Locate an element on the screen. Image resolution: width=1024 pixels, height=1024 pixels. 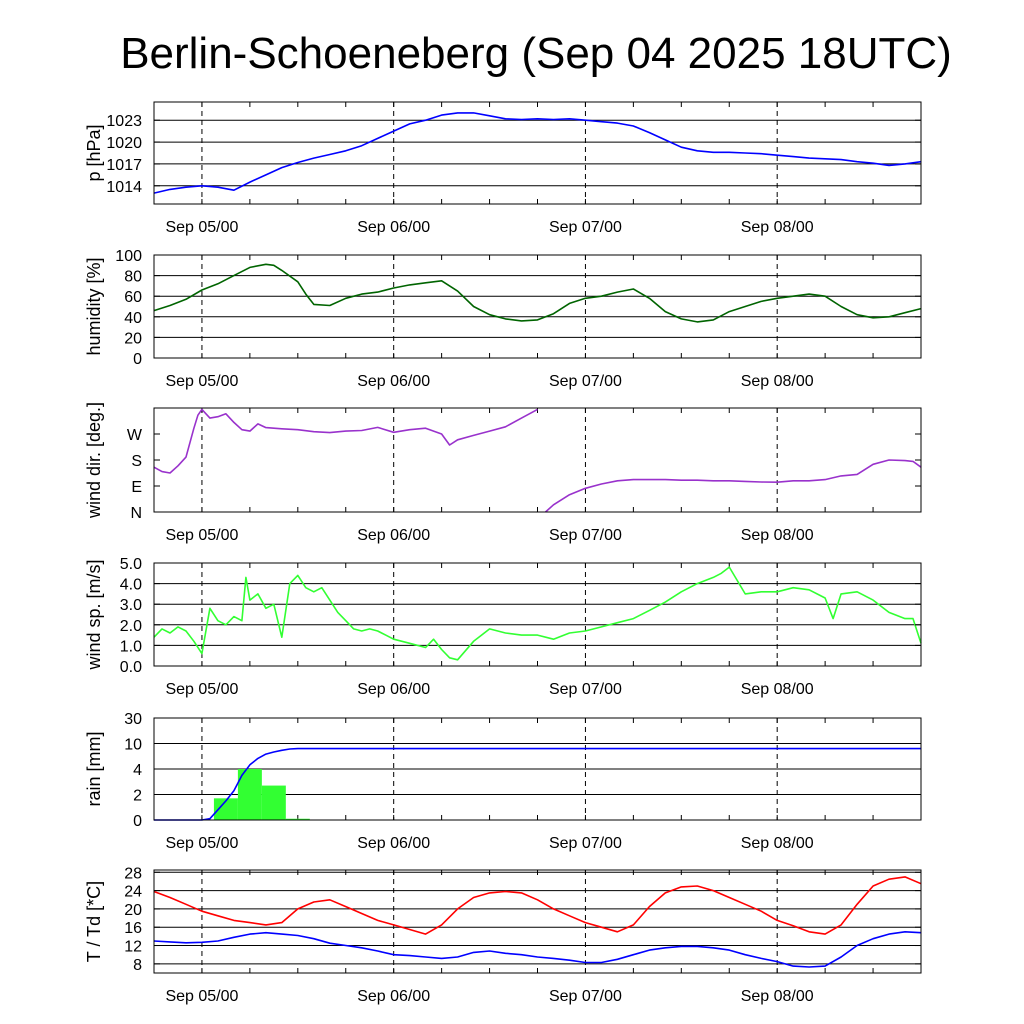
y-tick-label: 1.0 is located at coordinates (131, 646).